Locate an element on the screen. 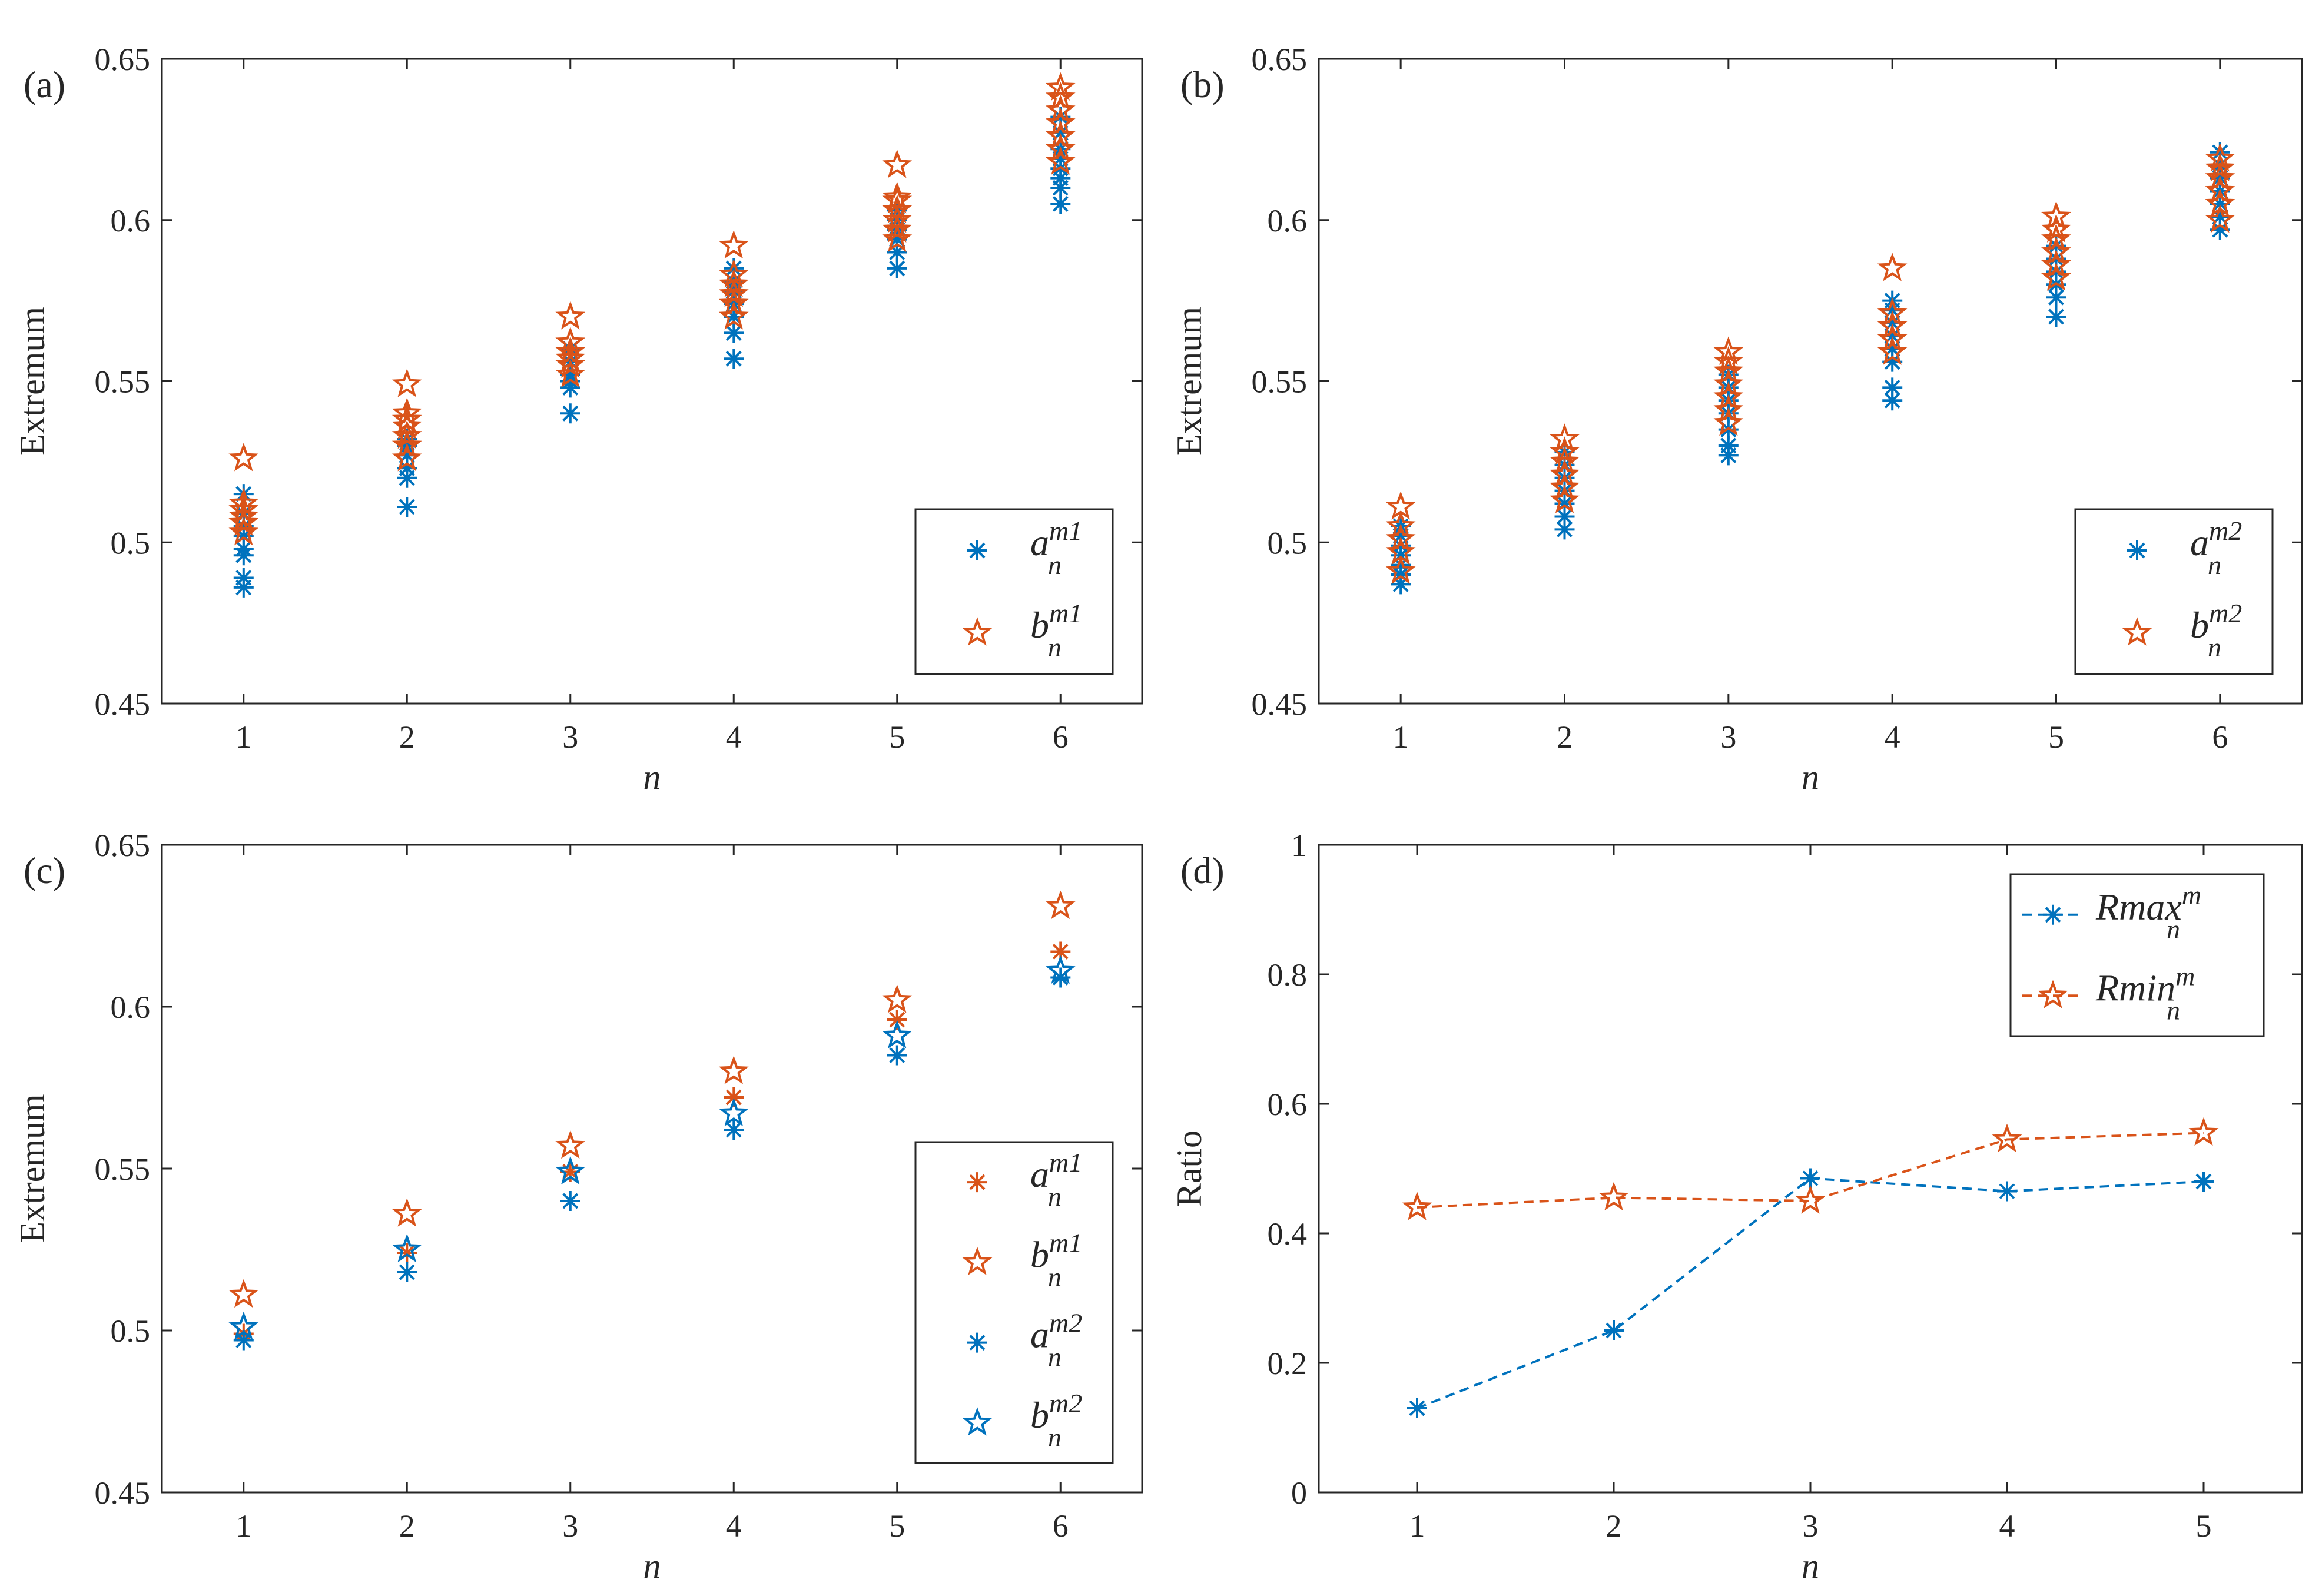  legend-label: am1 is located at coordinates (1056, 539).